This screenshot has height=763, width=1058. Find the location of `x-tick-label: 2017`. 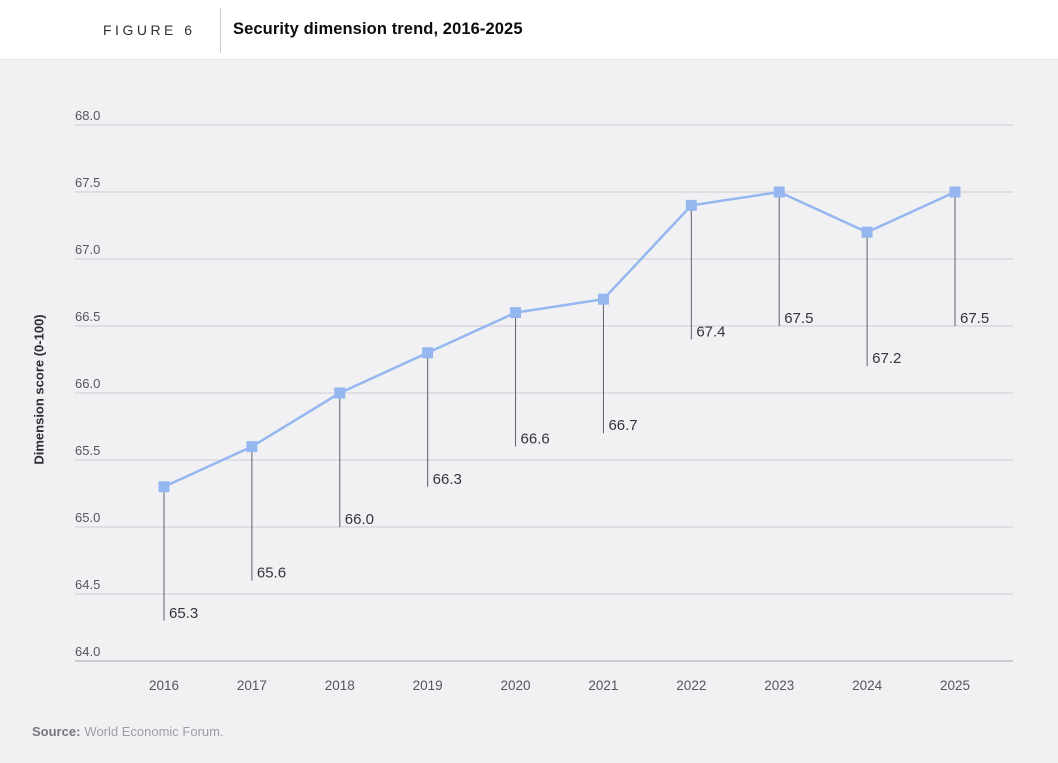

x-tick-label: 2017 is located at coordinates (252, 685).